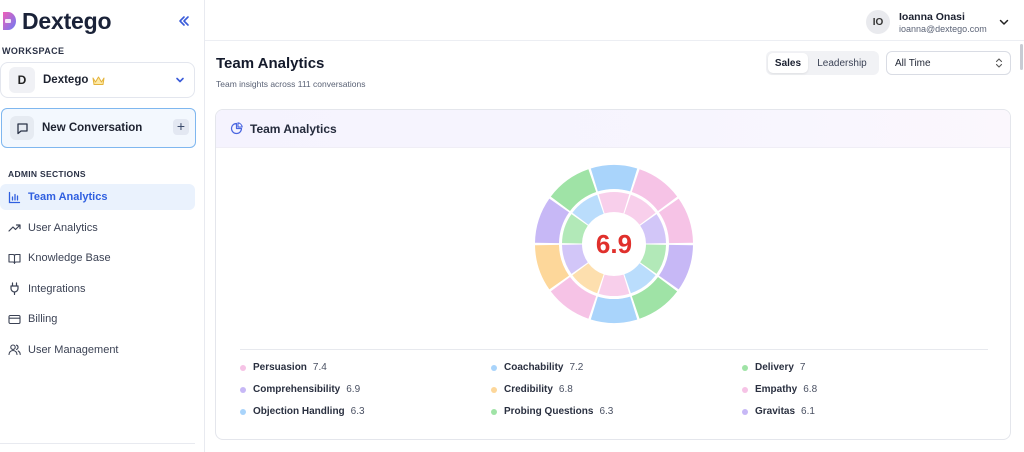 Image resolution: width=1024 pixels, height=452 pixels. What do you see at coordinates (97, 289) in the screenshot?
I see `sidebar-item-integrations: Integrations` at bounding box center [97, 289].